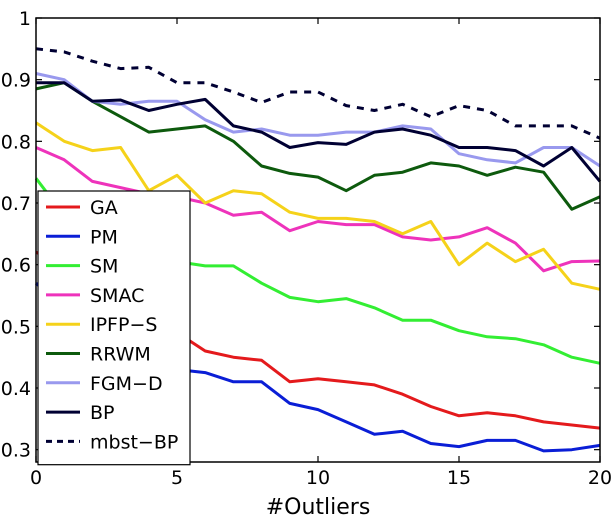  I want to click on legend-label-8: mbst−BP, so click(134, 442).